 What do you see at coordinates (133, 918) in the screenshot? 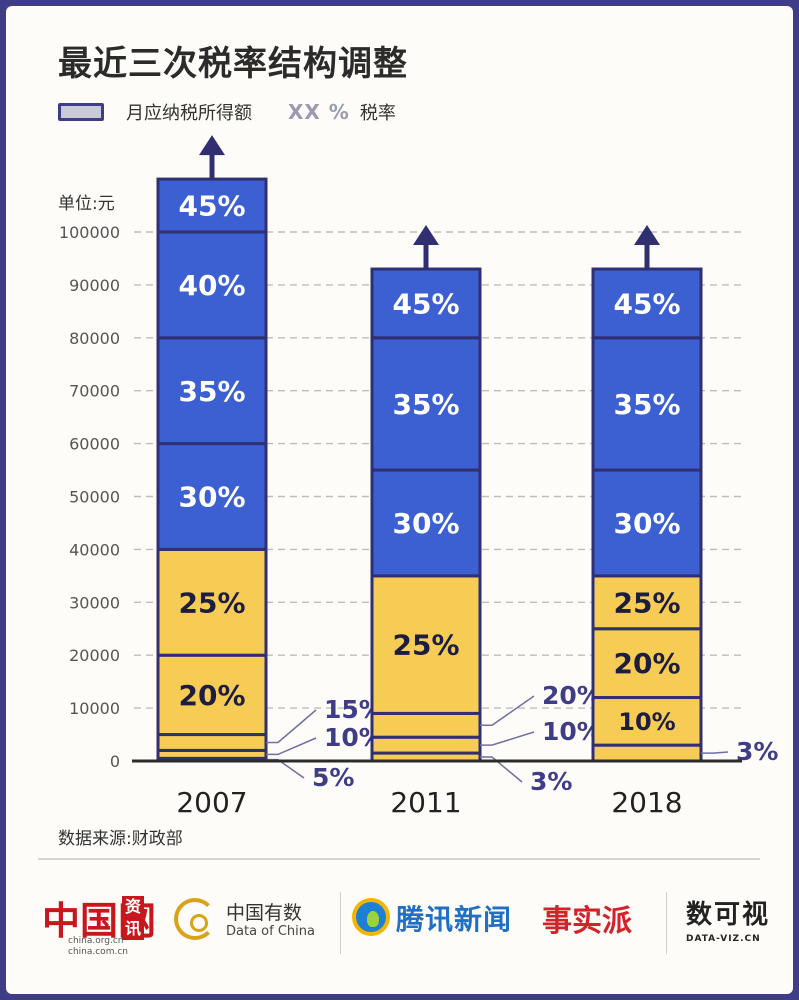
I see `china-org-stamp: 资讯` at bounding box center [133, 918].